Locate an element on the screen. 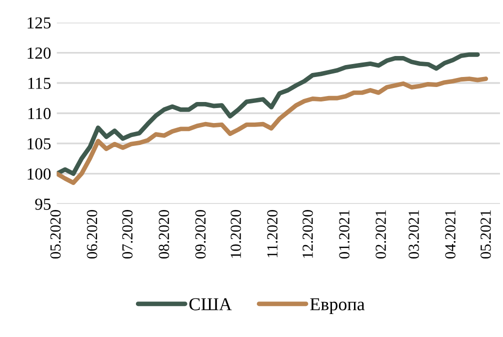  x-tick-label: 08.2020 is located at coordinates (164, 234).